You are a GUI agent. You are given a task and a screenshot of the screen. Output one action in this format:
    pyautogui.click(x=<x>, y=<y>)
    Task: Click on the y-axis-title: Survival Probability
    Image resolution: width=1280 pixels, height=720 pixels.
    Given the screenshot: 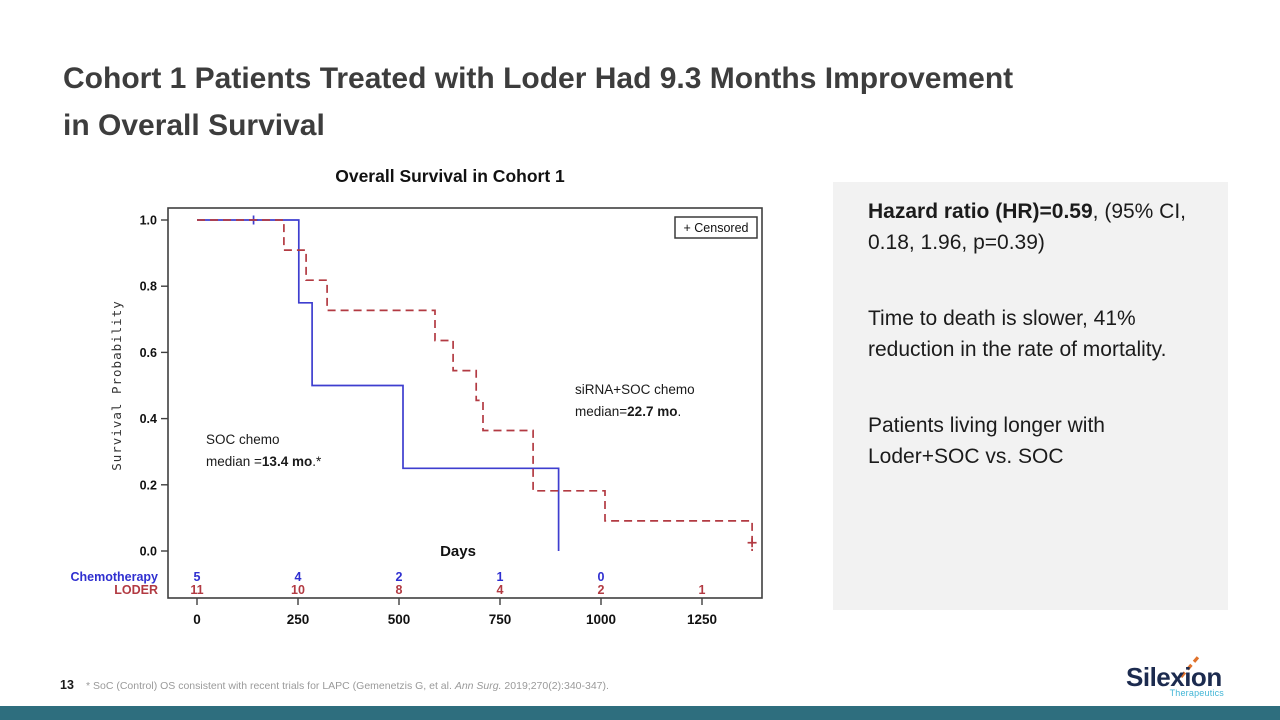 What is the action you would take?
    pyautogui.click(x=116, y=385)
    